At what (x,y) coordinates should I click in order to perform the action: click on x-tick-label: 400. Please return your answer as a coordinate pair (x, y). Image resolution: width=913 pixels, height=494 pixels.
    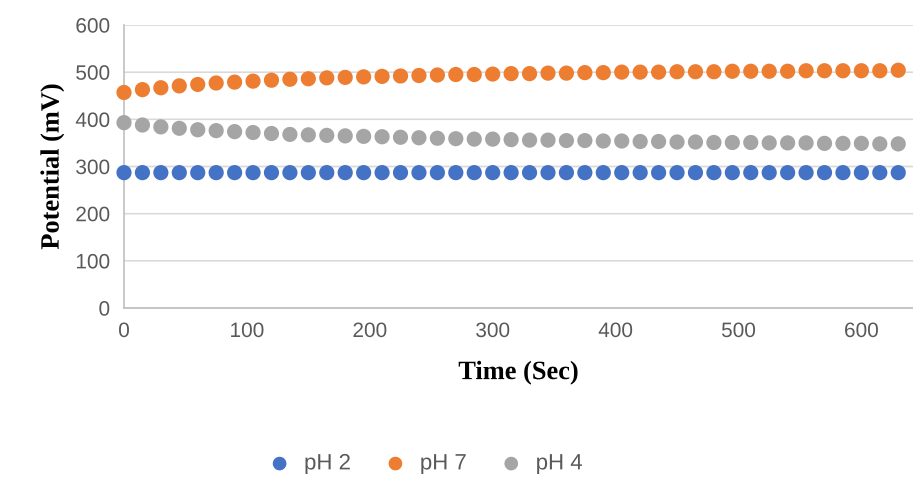
    Looking at the image, I should click on (615, 330).